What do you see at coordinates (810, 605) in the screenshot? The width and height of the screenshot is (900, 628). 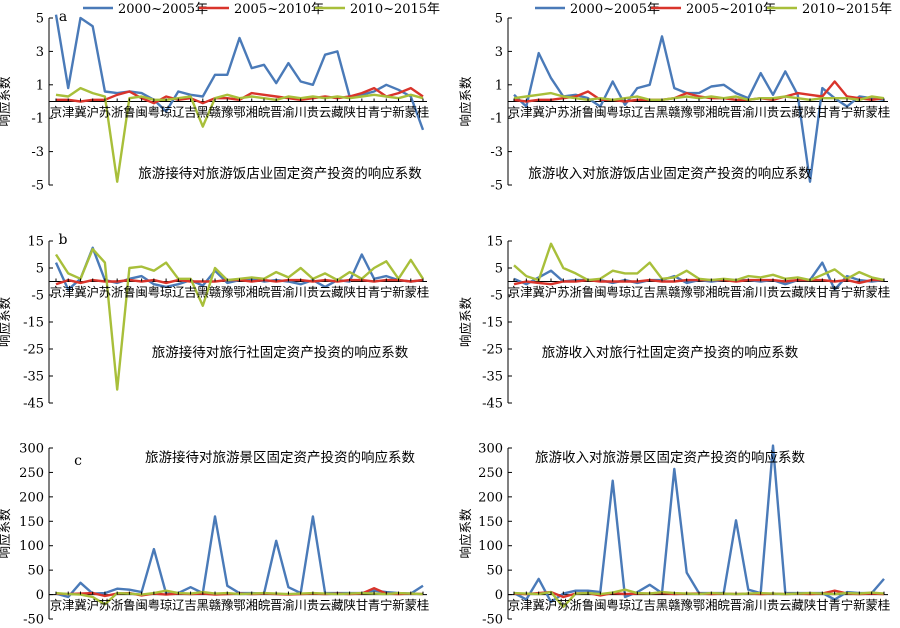 I see `category-label: 陕` at bounding box center [810, 605].